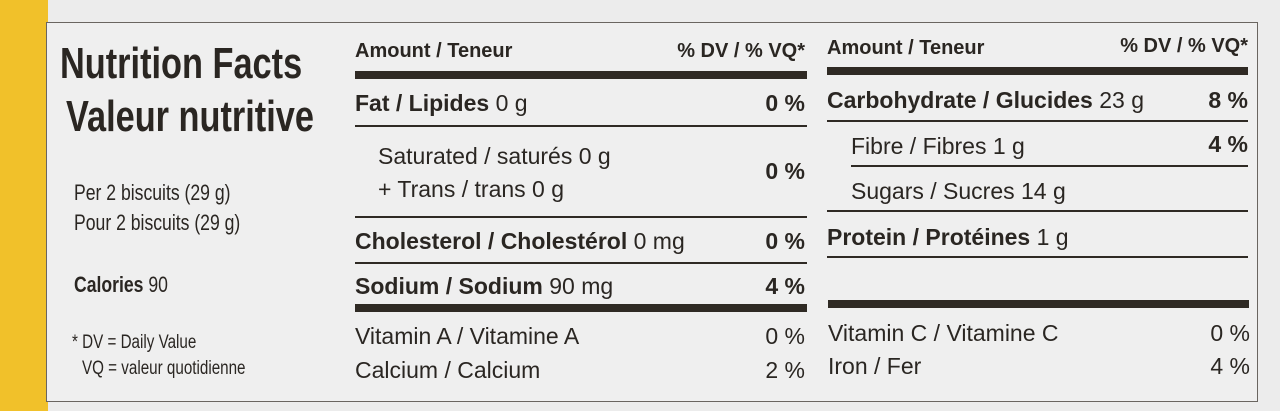  Describe the element at coordinates (467, 336) in the screenshot. I see `vitamin-a-row: Vitamin A / Vitamine A` at that location.